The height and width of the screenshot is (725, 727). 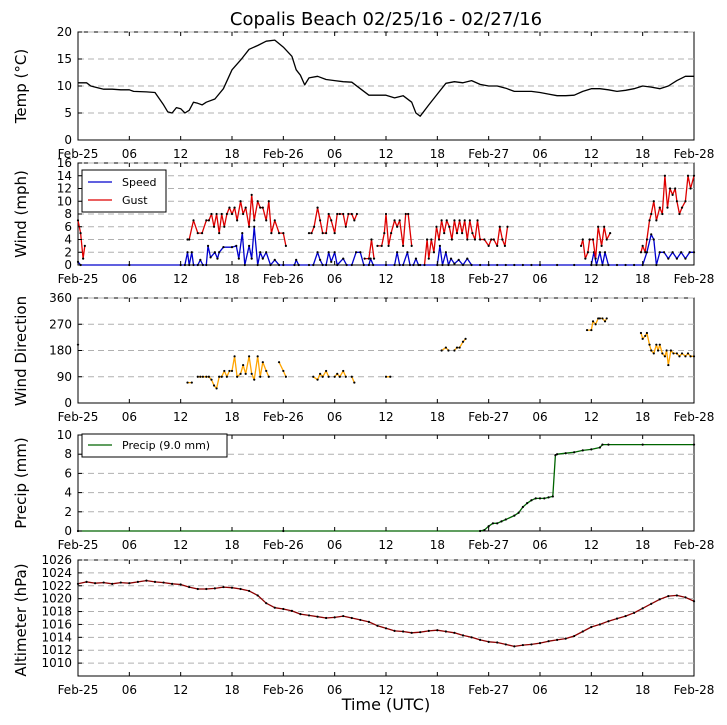 I want to click on panel-wind-plot, so click(x=386, y=220).